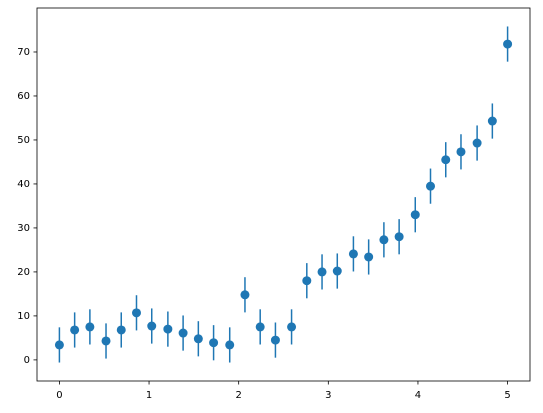  Describe the element at coordinates (23, 96) in the screenshot. I see `y-tick-label: 60` at that location.